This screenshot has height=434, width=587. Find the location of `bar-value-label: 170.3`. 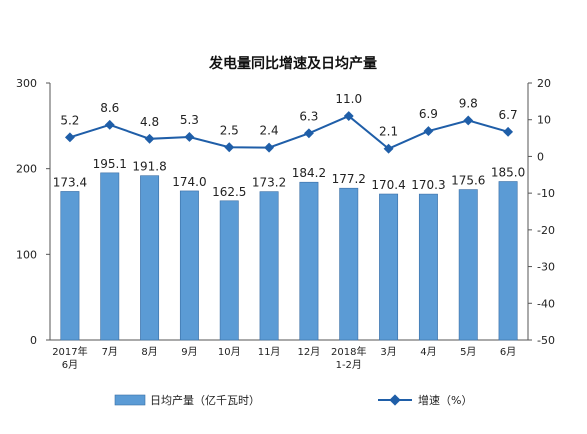

bar-value-label: 170.3 is located at coordinates (428, 185).